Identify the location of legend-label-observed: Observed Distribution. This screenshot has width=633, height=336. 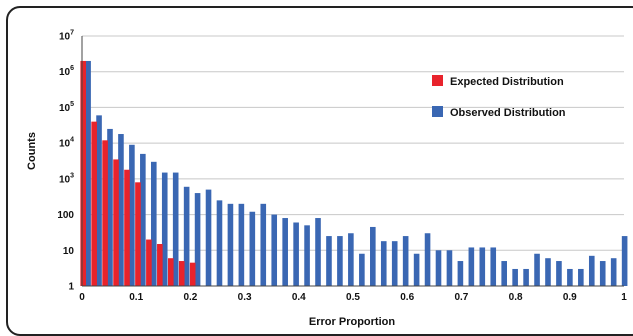
(508, 113).